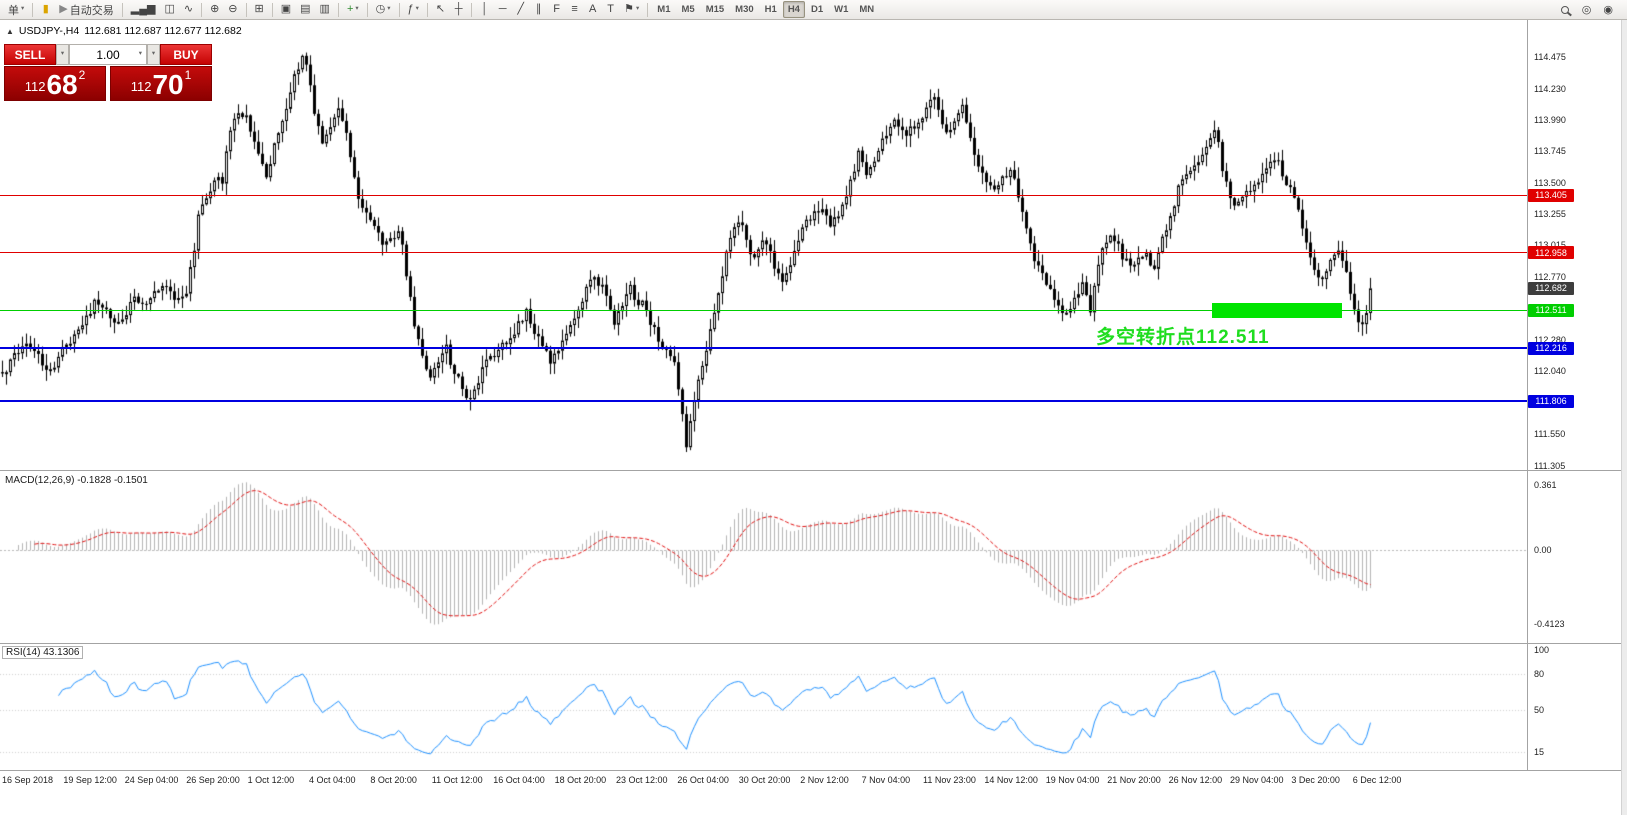 This screenshot has width=1627, height=815. Describe the element at coordinates (744, 9) in the screenshot. I see `tf-m30: M30` at that location.